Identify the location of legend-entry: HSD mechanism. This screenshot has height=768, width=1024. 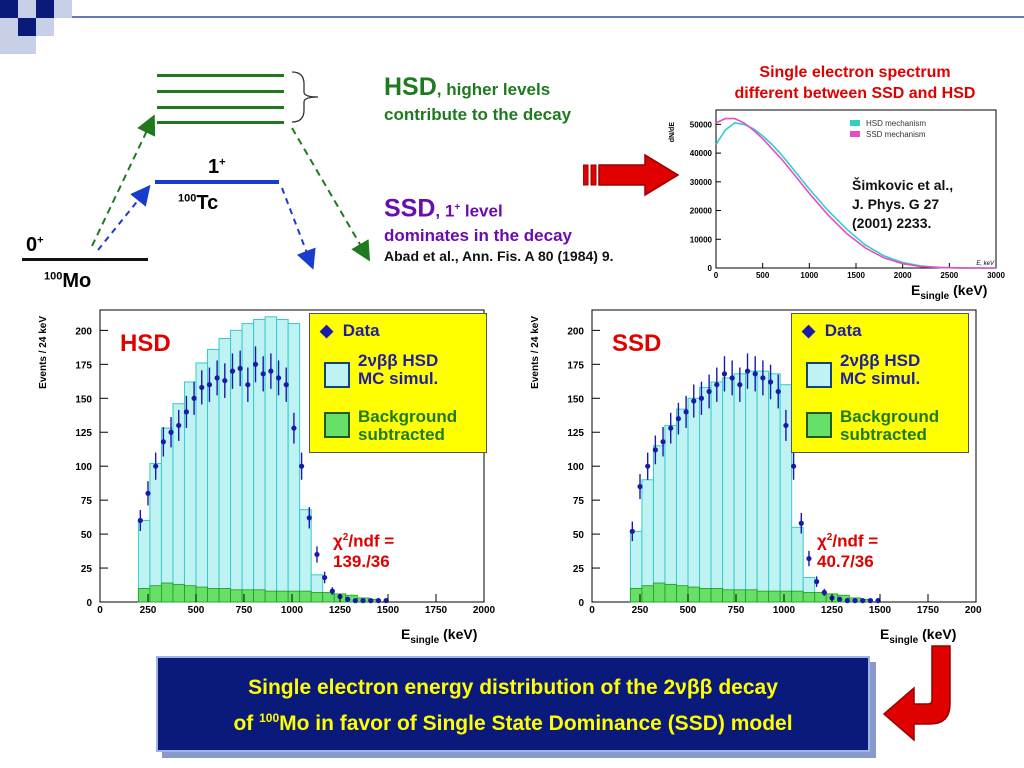
(896, 123).